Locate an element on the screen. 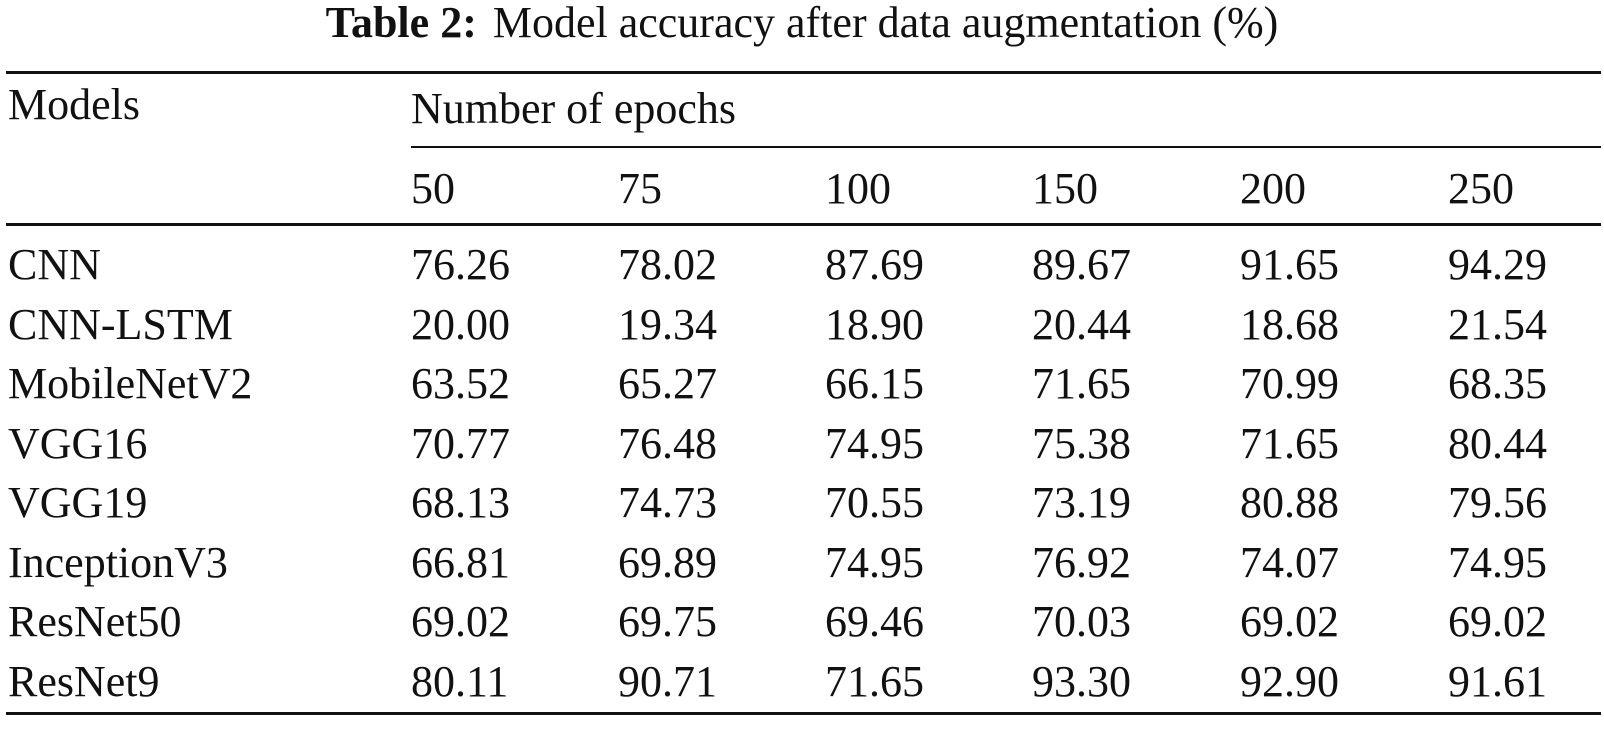 Image resolution: width=1604 pixels, height=737 pixels. accuracy-cell: 74.07 is located at coordinates (1289, 562).